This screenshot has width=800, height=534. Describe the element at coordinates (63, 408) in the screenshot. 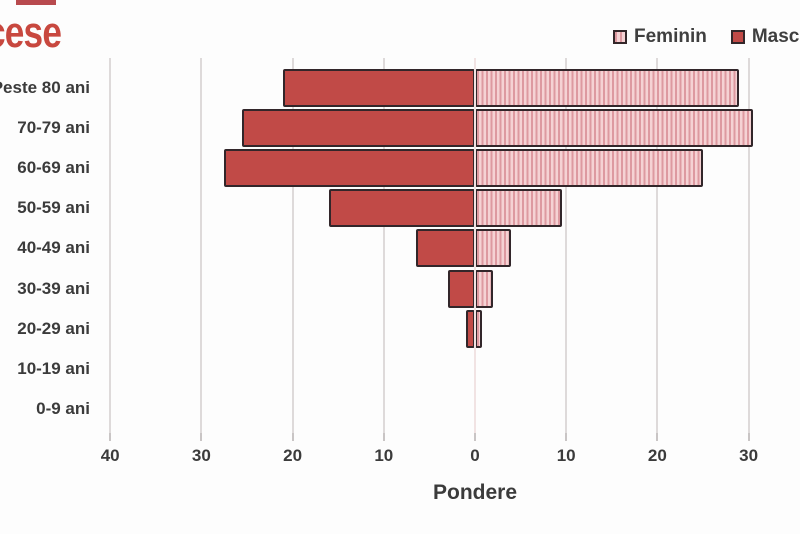

I see `y-axis-label: 0-9 ani` at that location.